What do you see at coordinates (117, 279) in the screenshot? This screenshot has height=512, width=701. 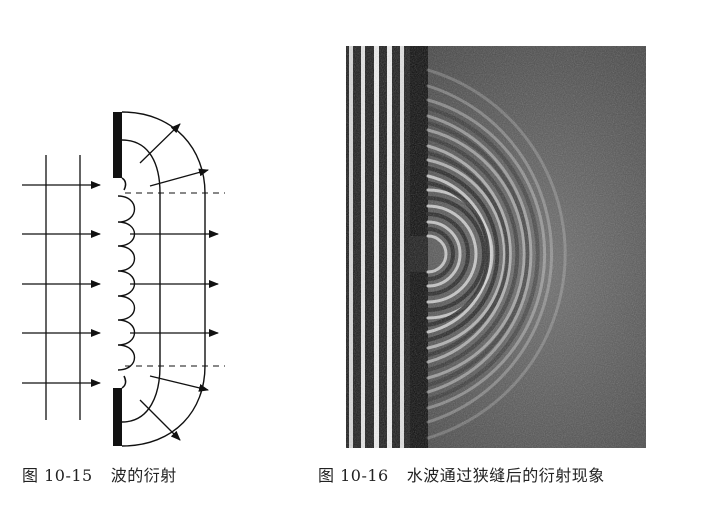 I see `barrier` at bounding box center [117, 279].